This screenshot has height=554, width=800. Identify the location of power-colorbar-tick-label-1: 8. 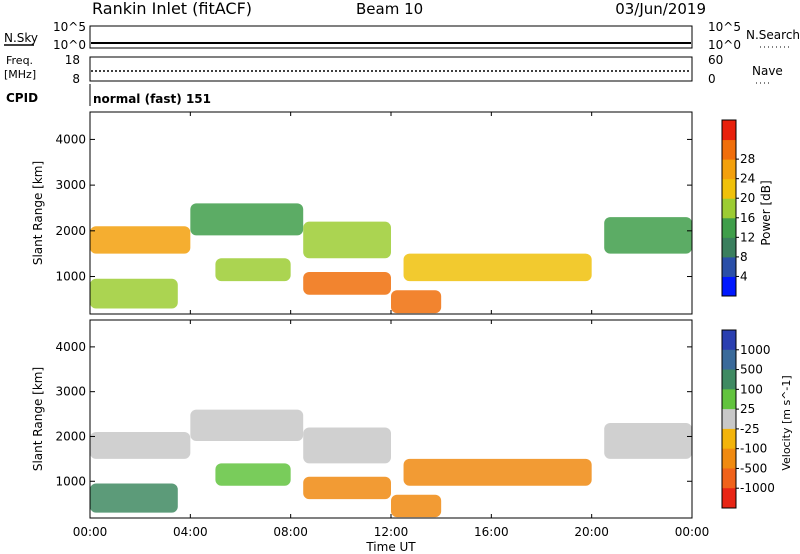
(744, 257).